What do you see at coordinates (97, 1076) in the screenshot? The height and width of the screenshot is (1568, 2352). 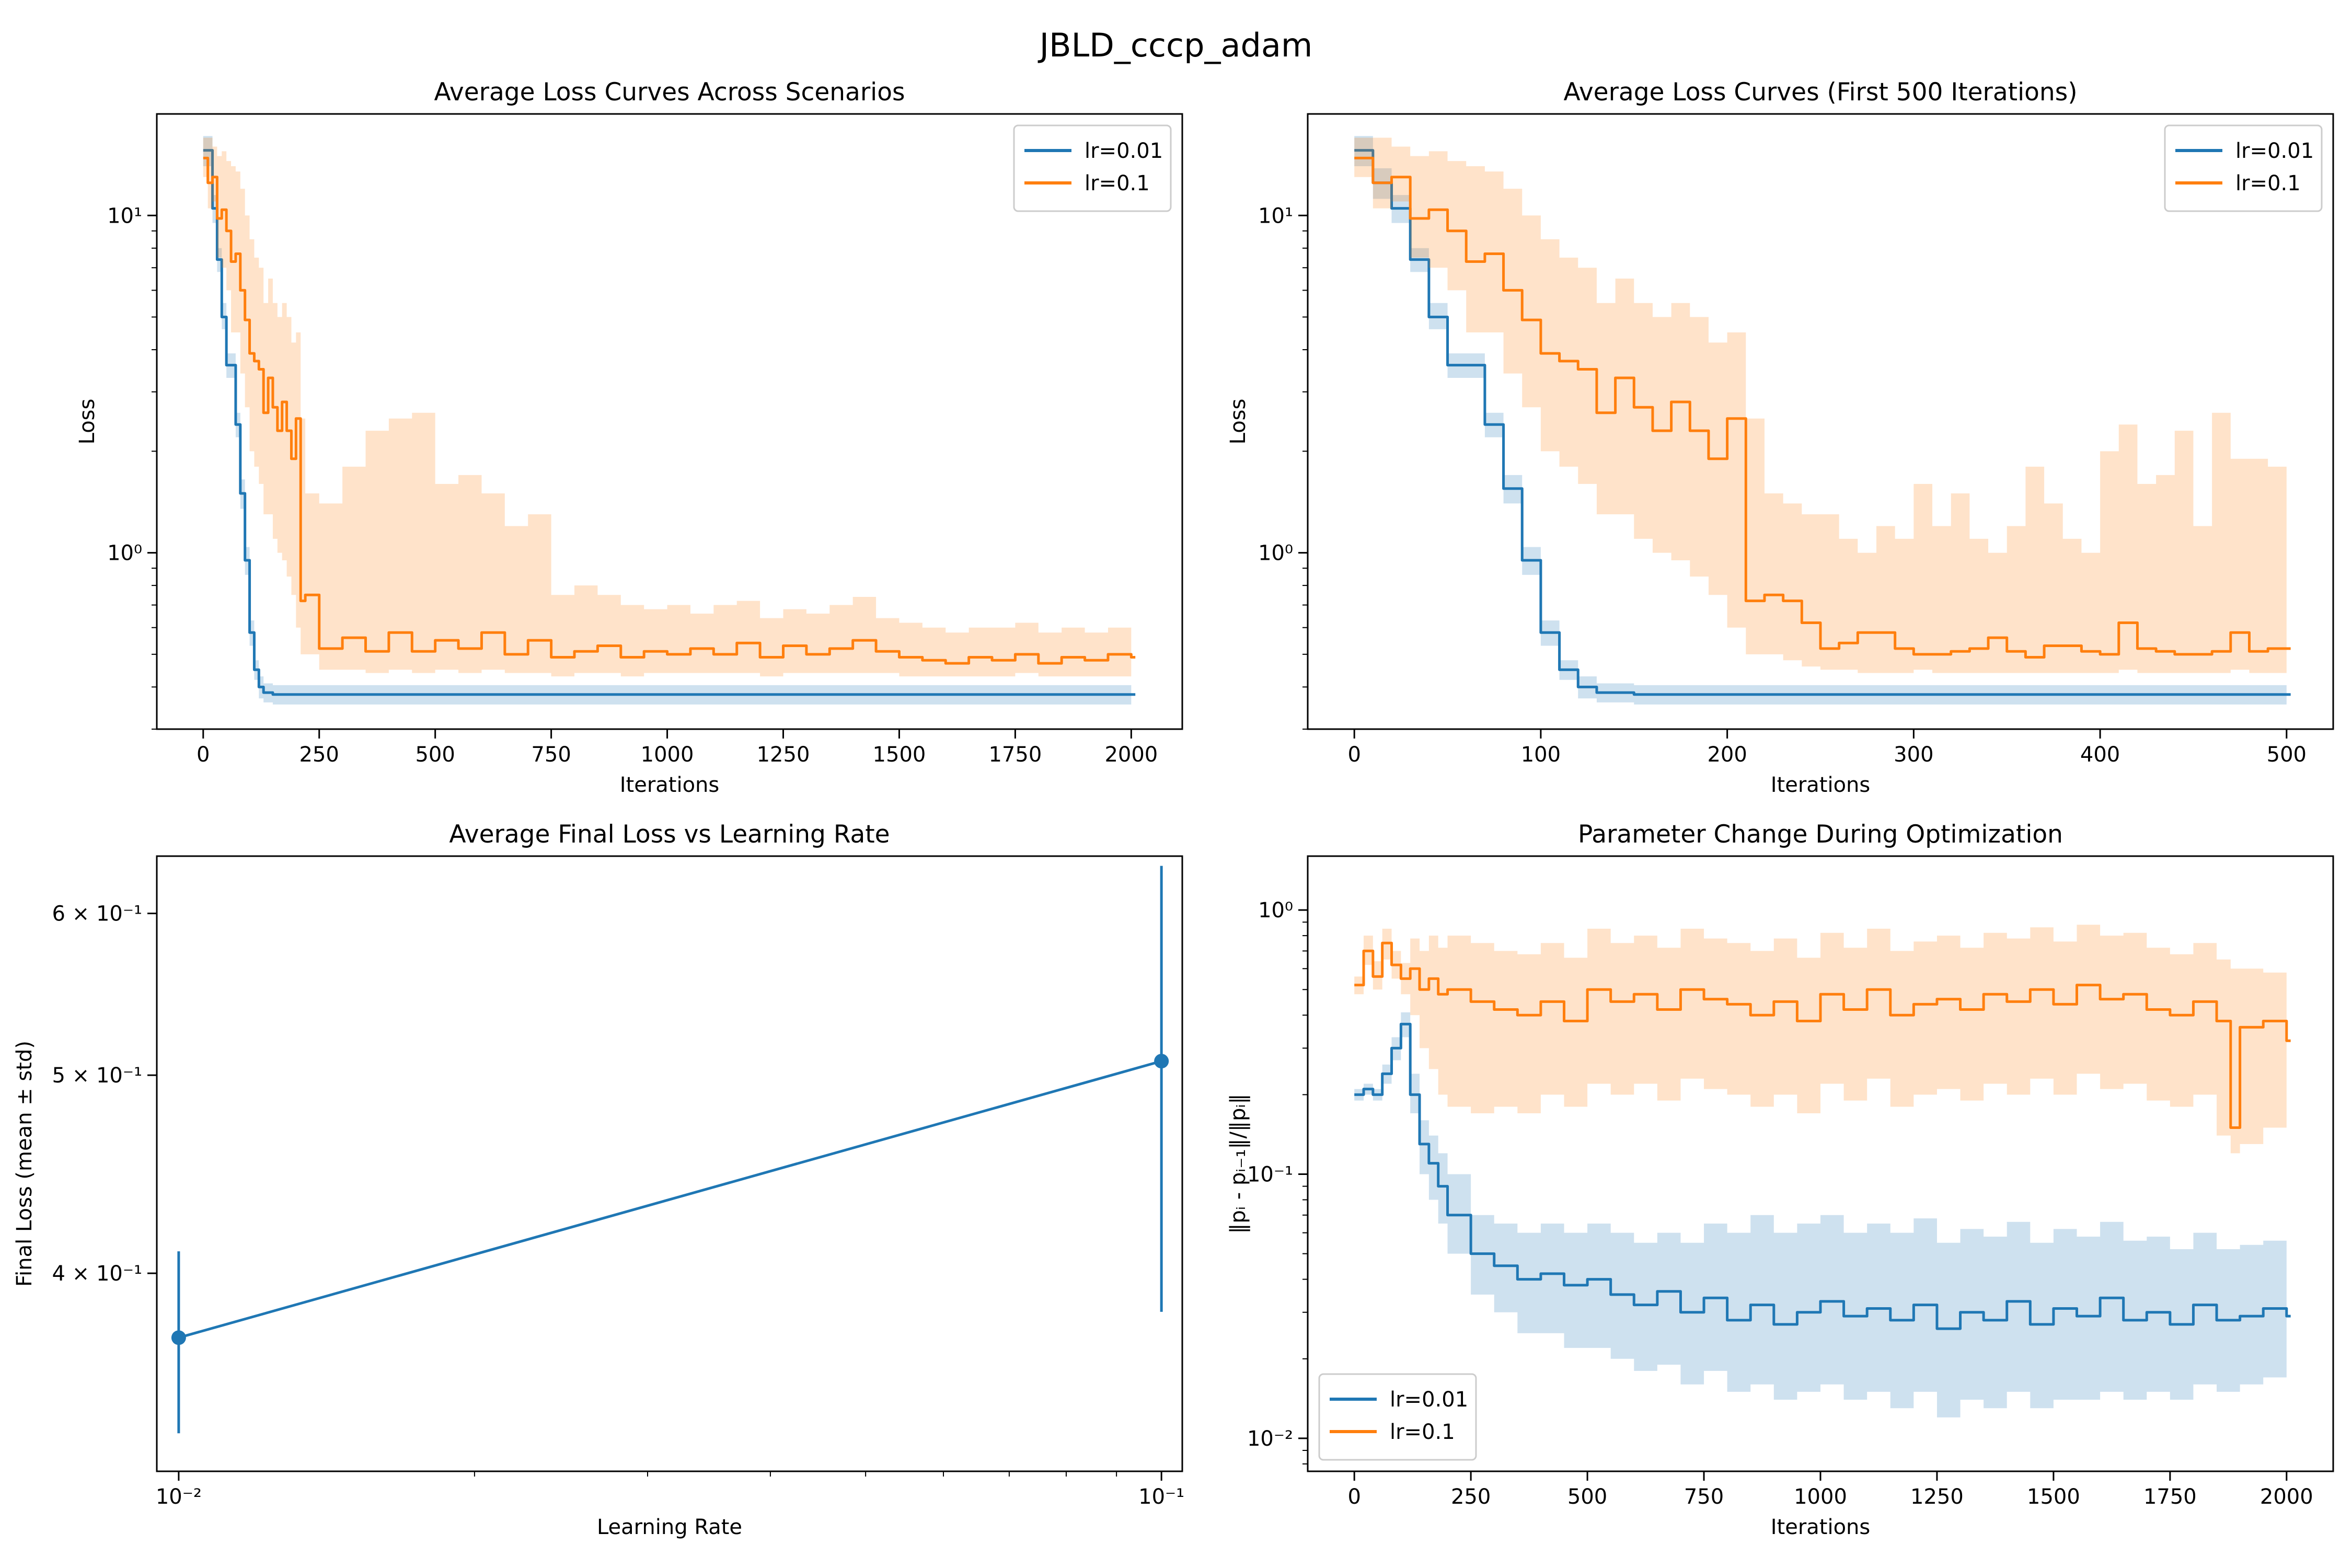 I see `y-tick-label: 5 × 10⁻¹` at bounding box center [97, 1076].